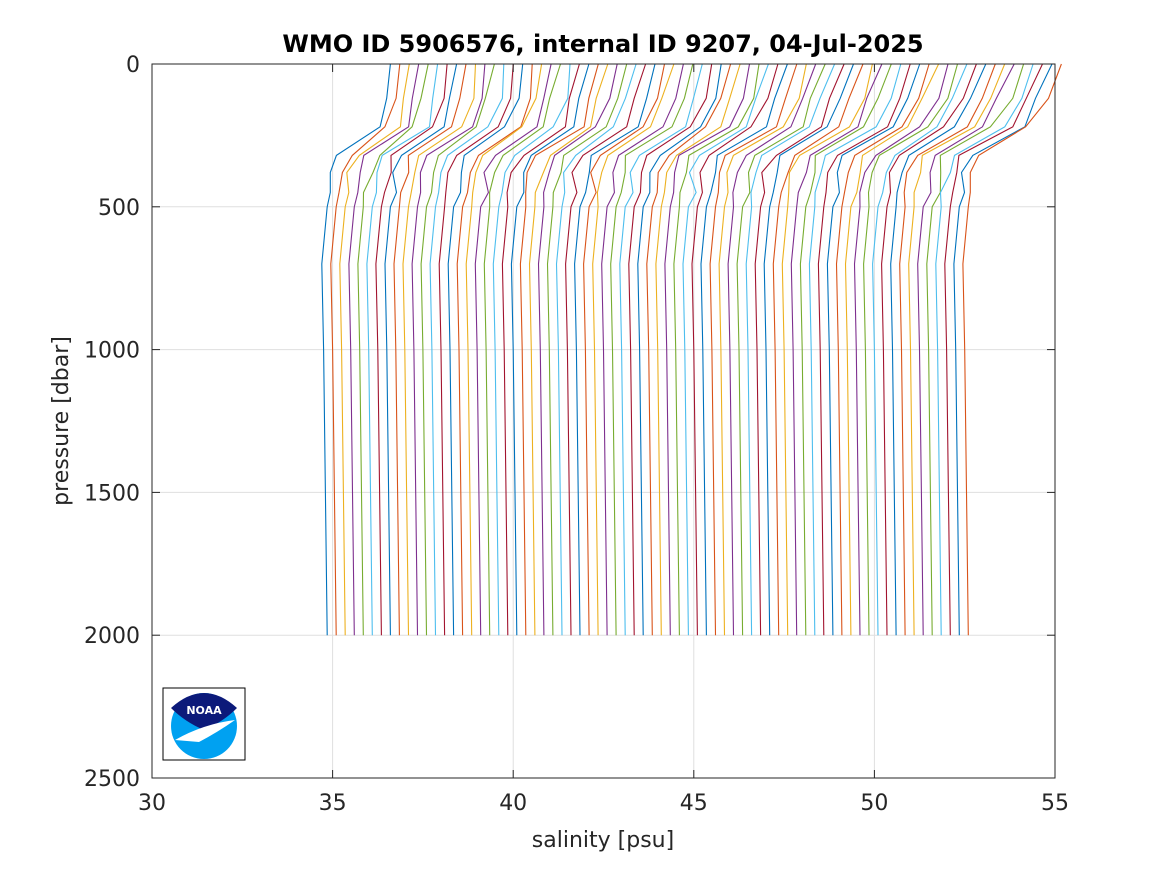 The height and width of the screenshot is (875, 1167). What do you see at coordinates (61, 421) in the screenshot?
I see `y-axis-label: pressure [dbar]` at bounding box center [61, 421].